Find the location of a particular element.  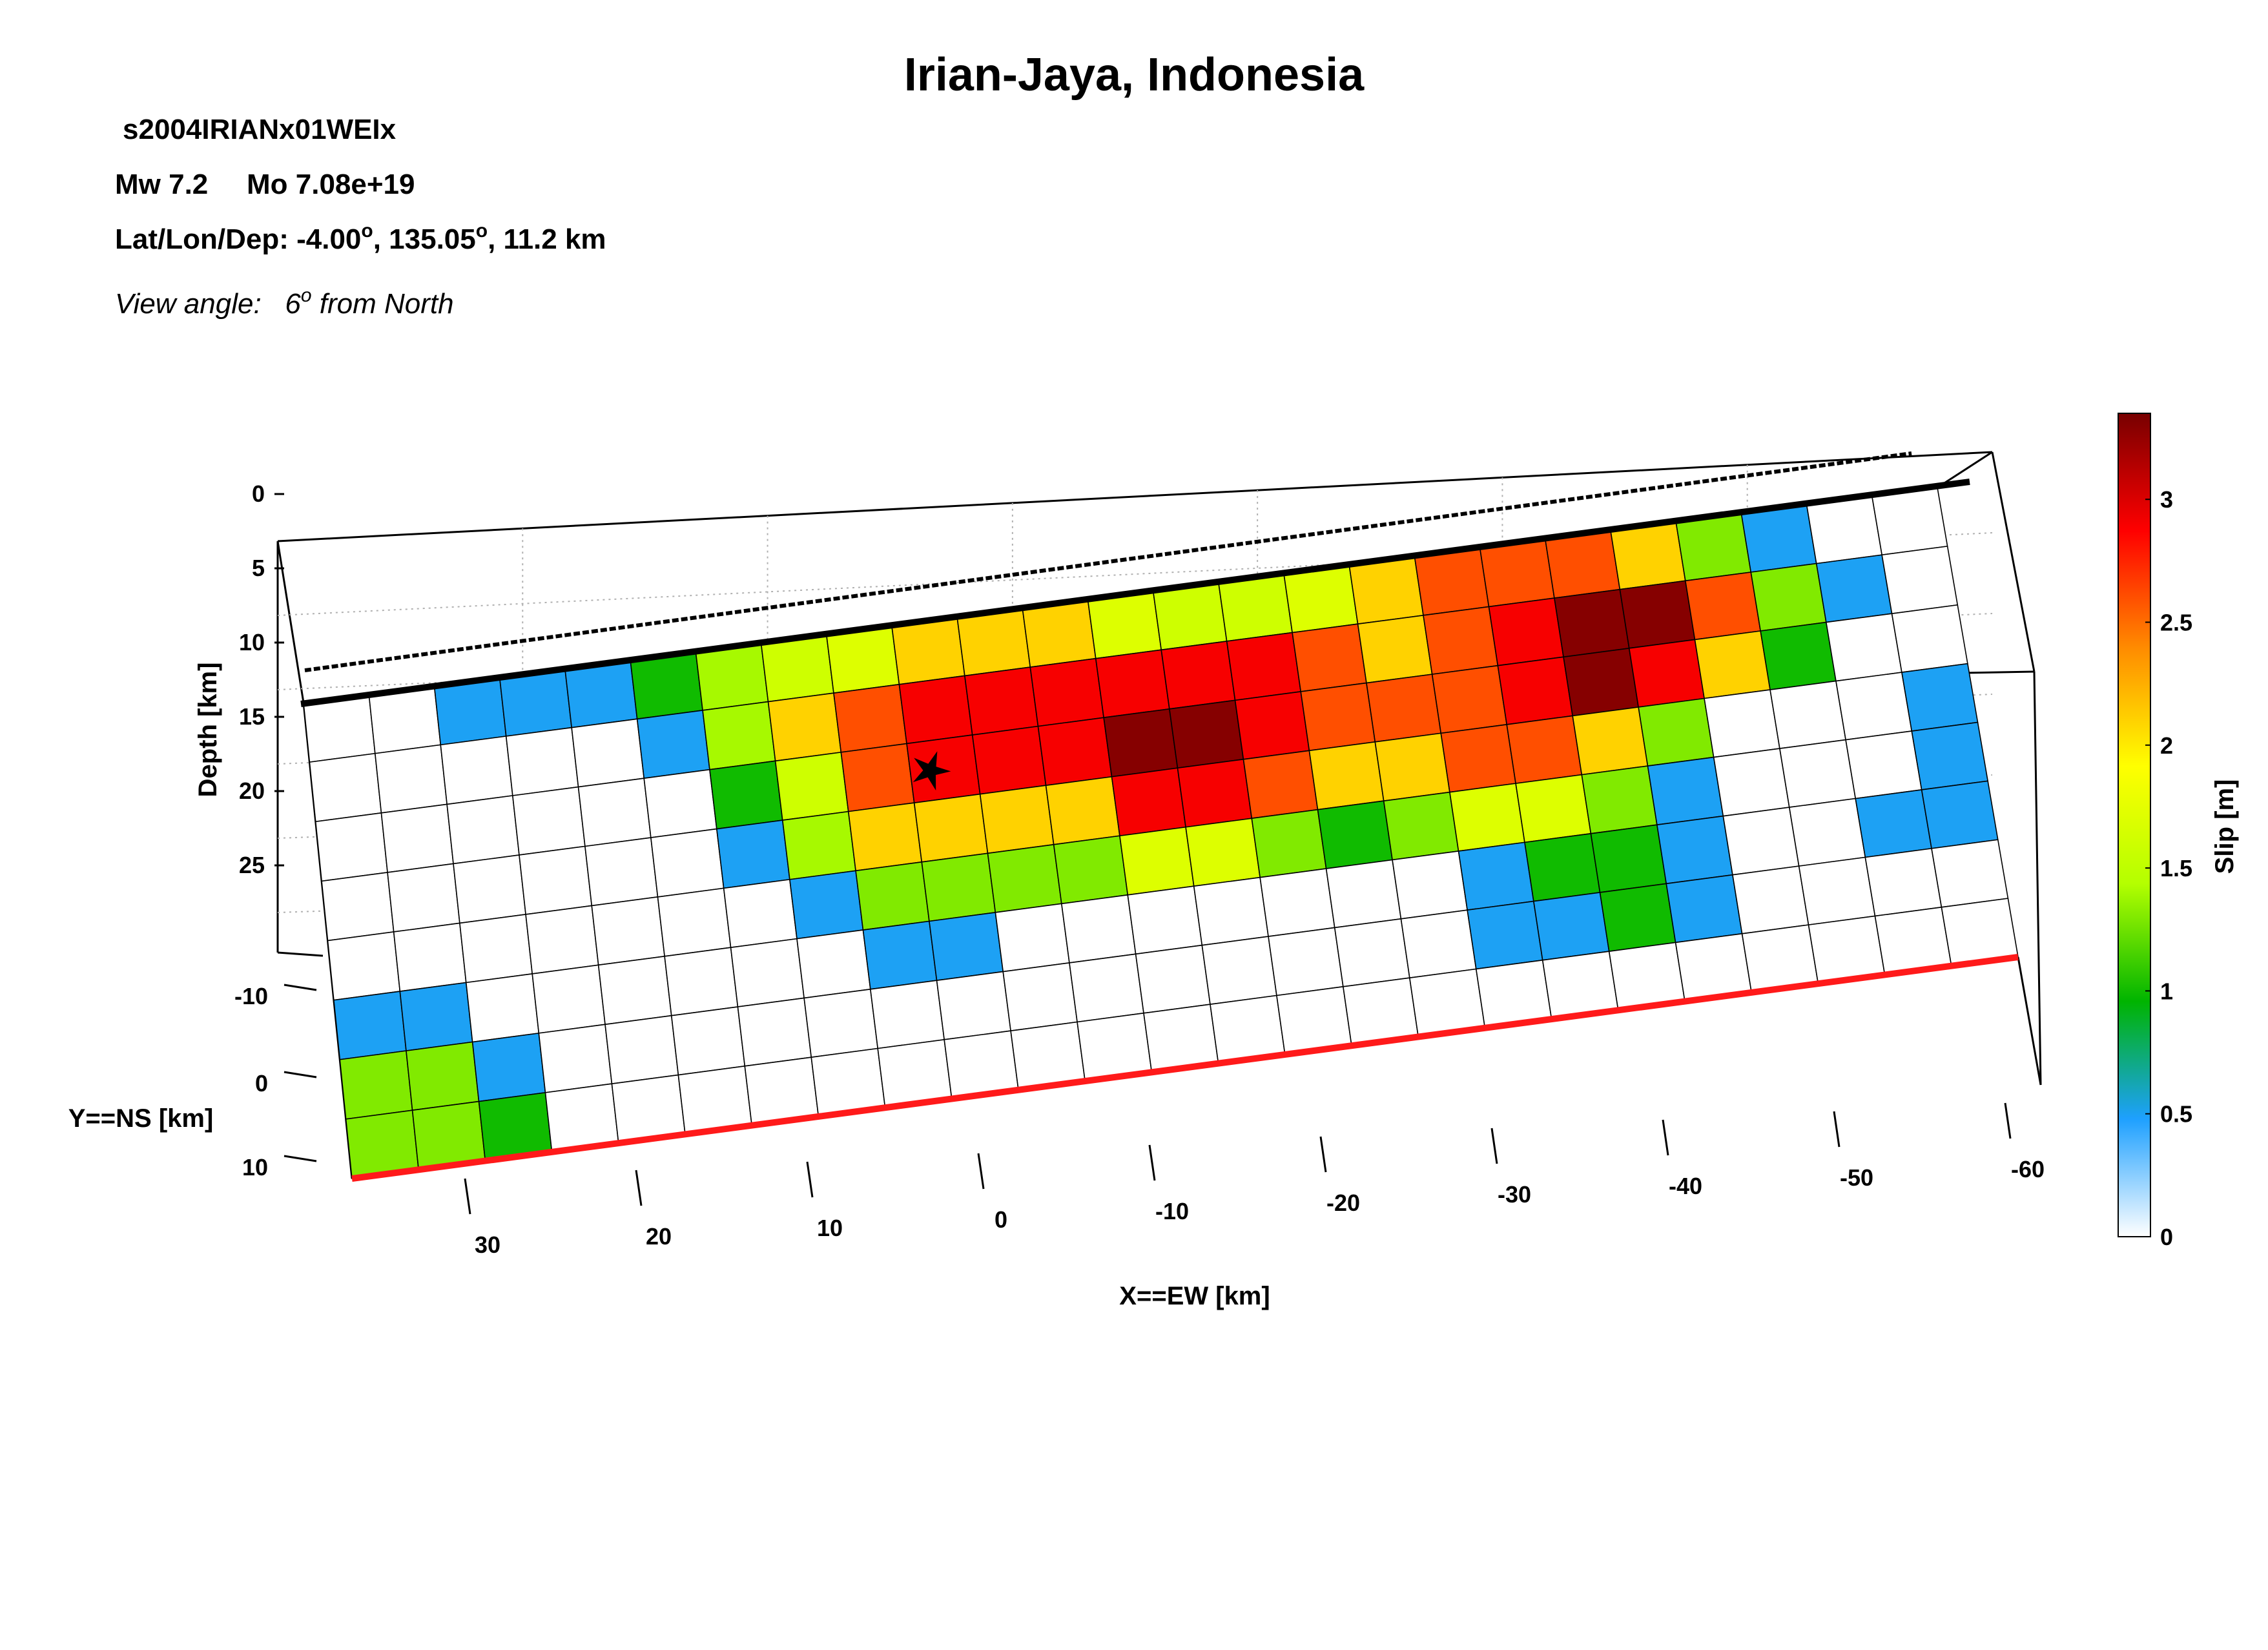

colorbar-tick-label: 0 is located at coordinates (2166, 1237).